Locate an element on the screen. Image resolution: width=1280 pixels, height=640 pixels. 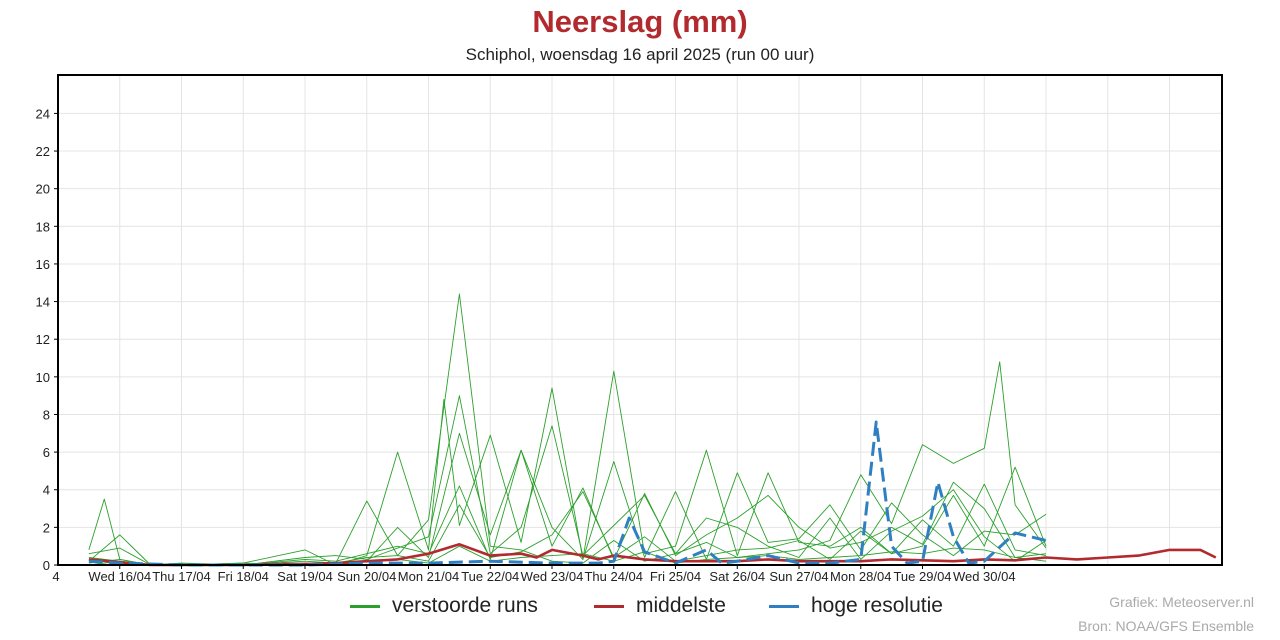
y-tick-label: 22 is located at coordinates (43, 151).